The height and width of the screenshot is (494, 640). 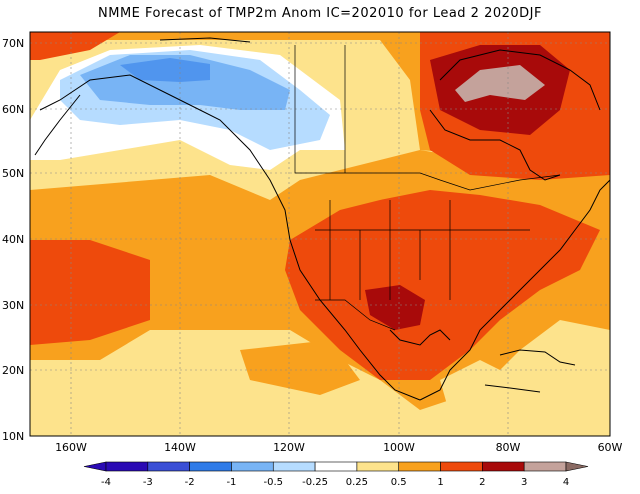 What do you see at coordinates (508, 447) in the screenshot?
I see `lon-label-80w: 80W` at bounding box center [508, 447].